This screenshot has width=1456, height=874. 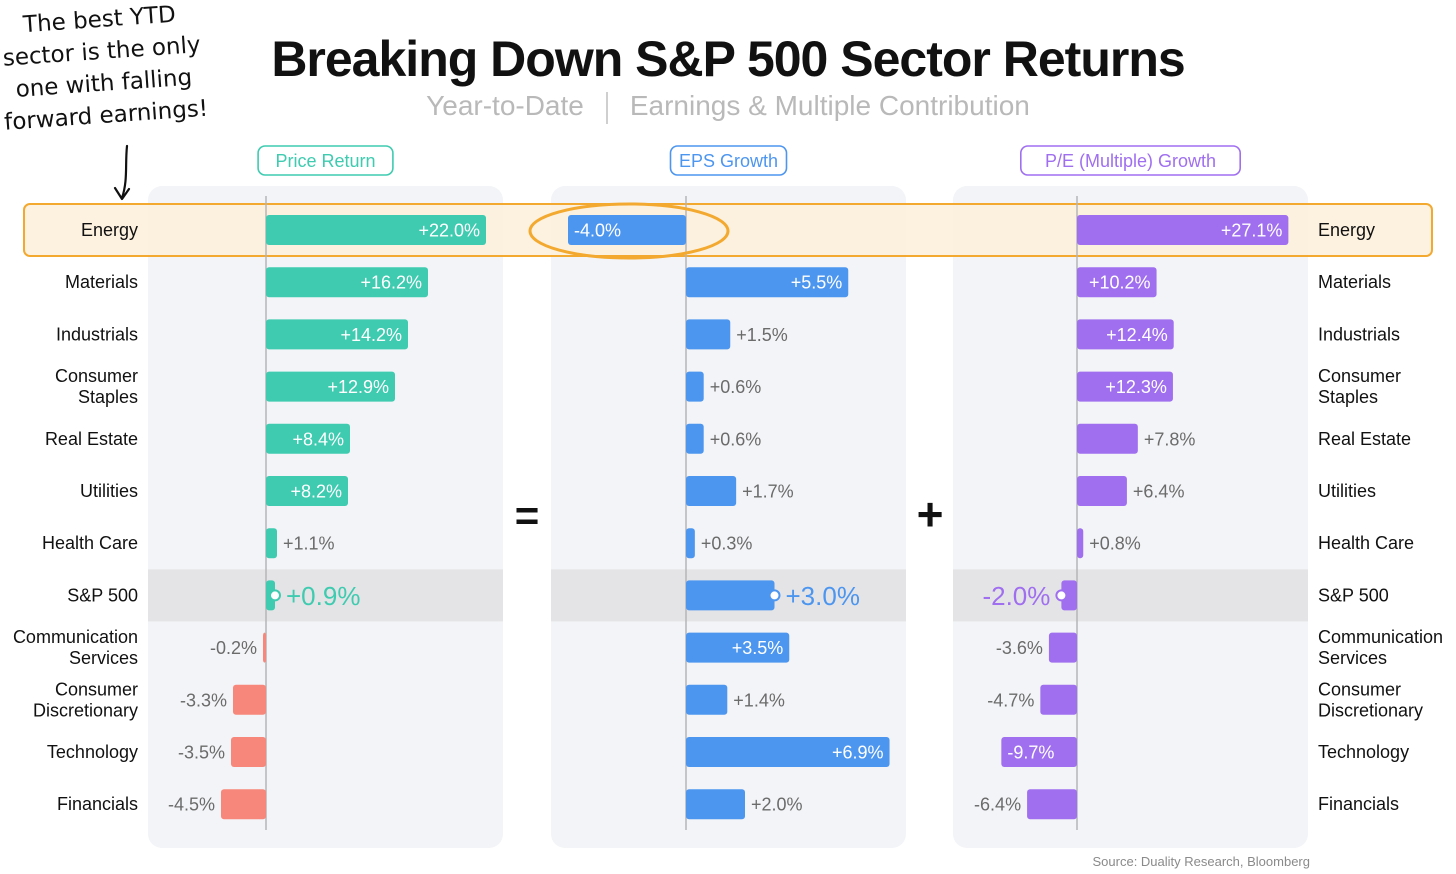 What do you see at coordinates (1380, 647) in the screenshot?
I see `category-label-right: Communication Services` at bounding box center [1380, 647].